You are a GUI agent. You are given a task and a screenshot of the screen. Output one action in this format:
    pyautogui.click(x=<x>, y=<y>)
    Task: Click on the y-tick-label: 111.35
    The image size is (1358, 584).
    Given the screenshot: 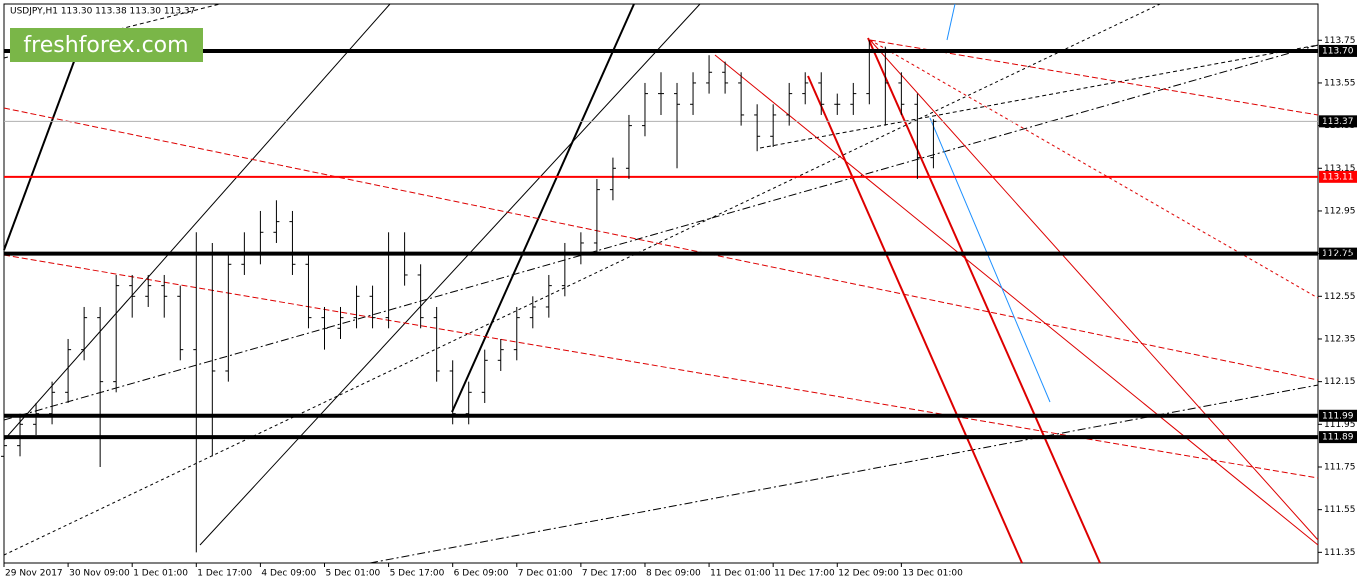 What is the action you would take?
    pyautogui.click(x=1340, y=553)
    